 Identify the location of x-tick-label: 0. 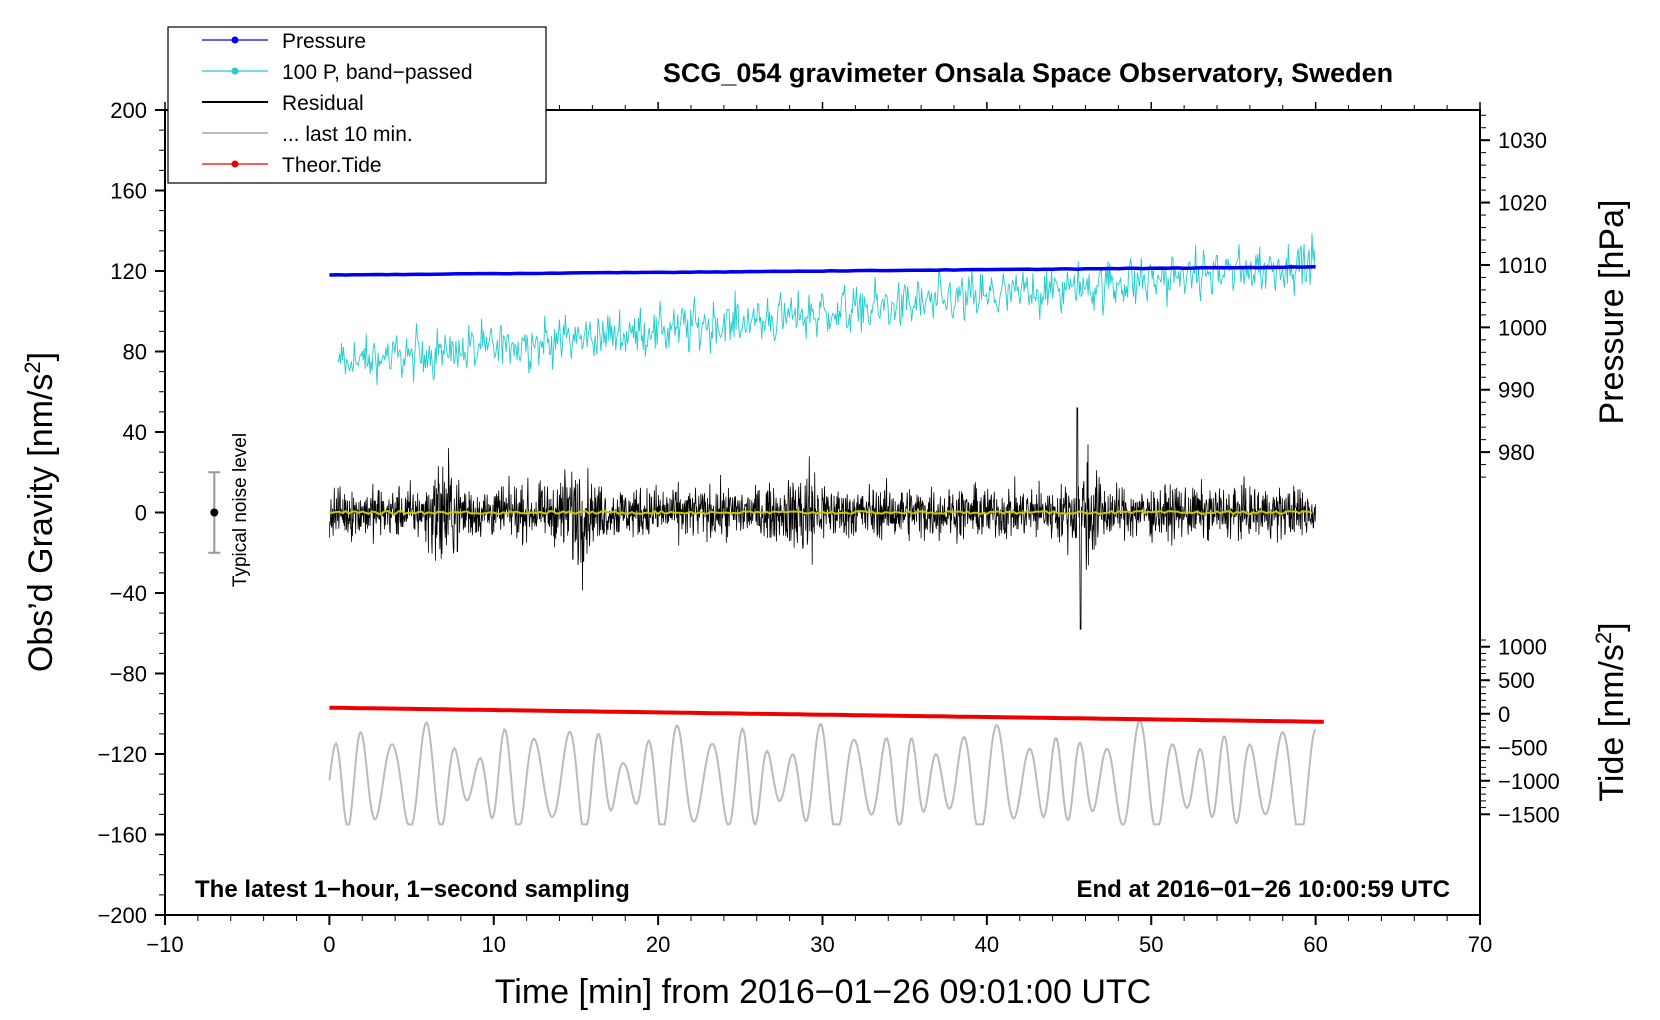
(329, 944).